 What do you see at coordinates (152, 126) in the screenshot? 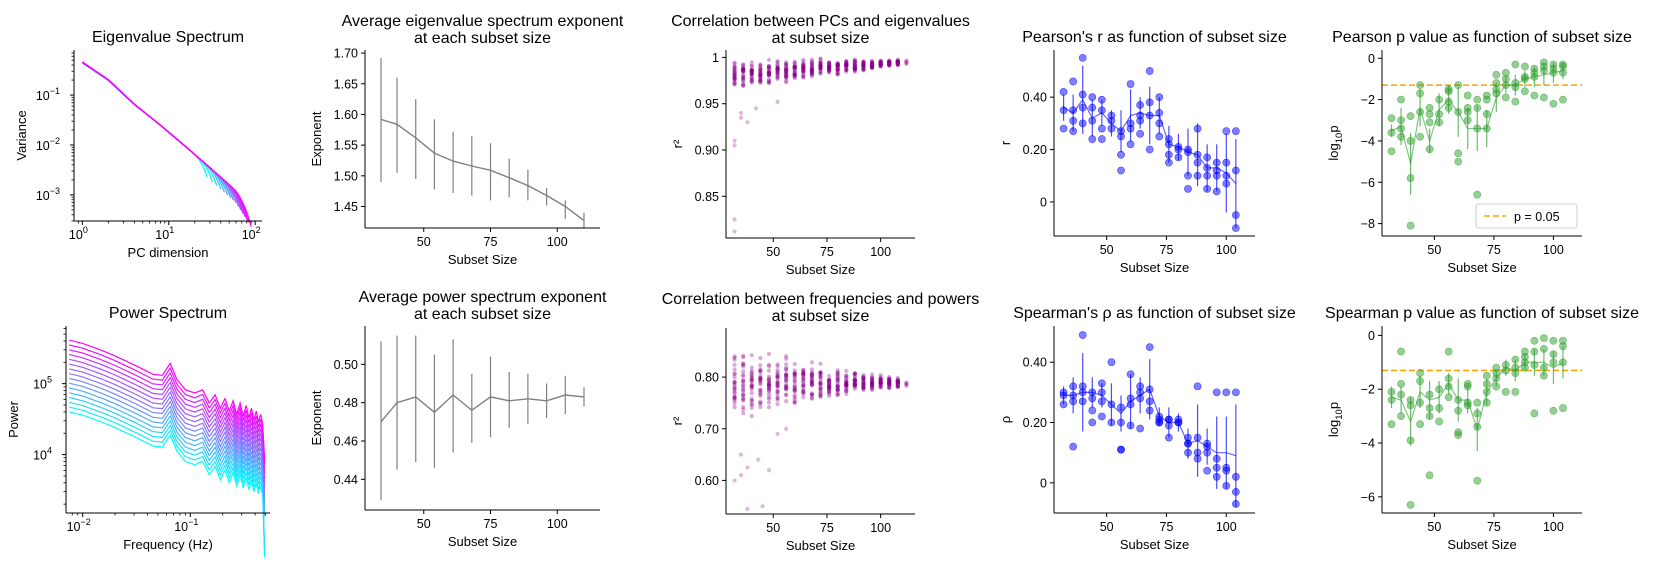
I see `eigen-series-line` at bounding box center [152, 126].